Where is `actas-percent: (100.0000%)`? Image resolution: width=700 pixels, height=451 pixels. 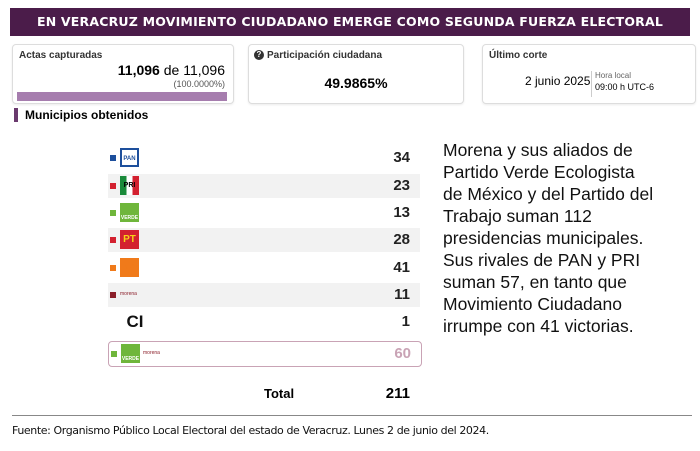 actas-percent: (100.0000%) is located at coordinates (199, 84).